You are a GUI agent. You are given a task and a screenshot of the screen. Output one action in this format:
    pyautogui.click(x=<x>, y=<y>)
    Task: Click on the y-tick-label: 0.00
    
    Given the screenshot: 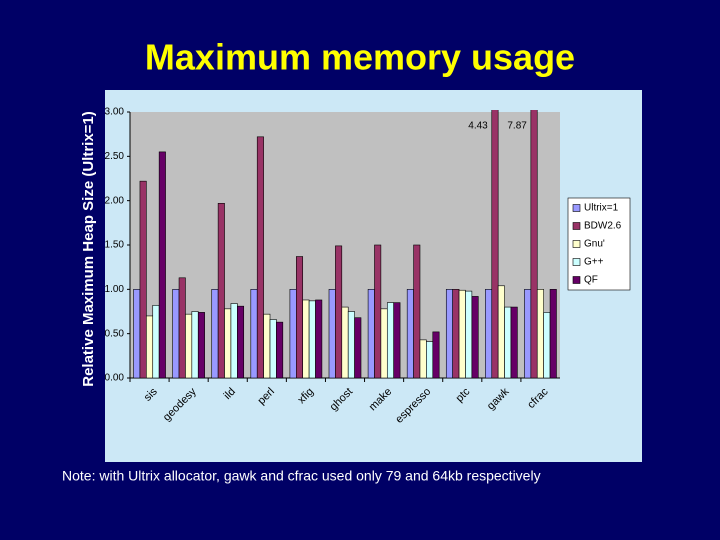 What is the action you would take?
    pyautogui.click(x=115, y=378)
    